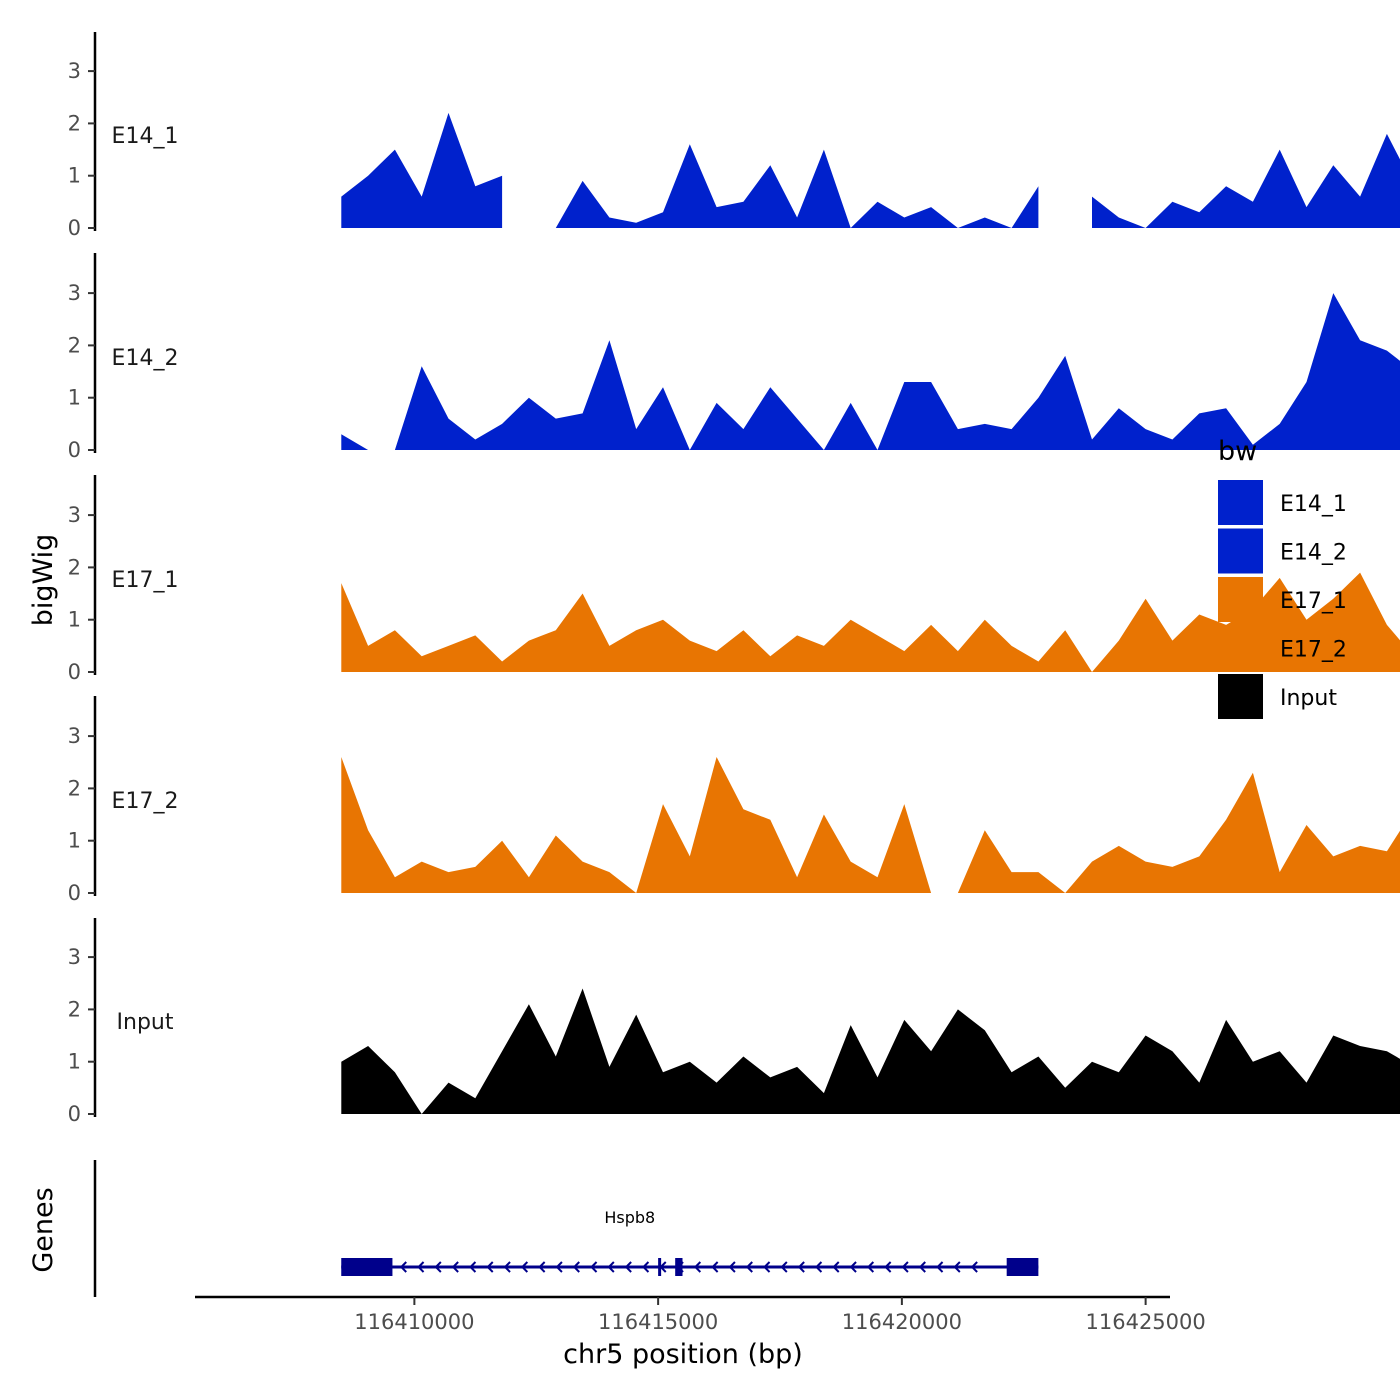 The height and width of the screenshot is (1400, 1400). I want to click on gene-marks: Hspb8, so click(690, 1242).